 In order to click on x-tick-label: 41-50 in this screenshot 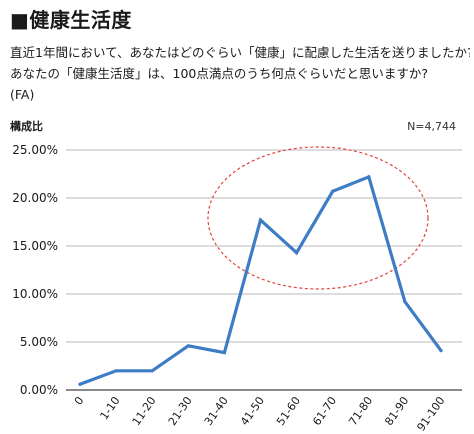, I will do `click(252, 411)`.